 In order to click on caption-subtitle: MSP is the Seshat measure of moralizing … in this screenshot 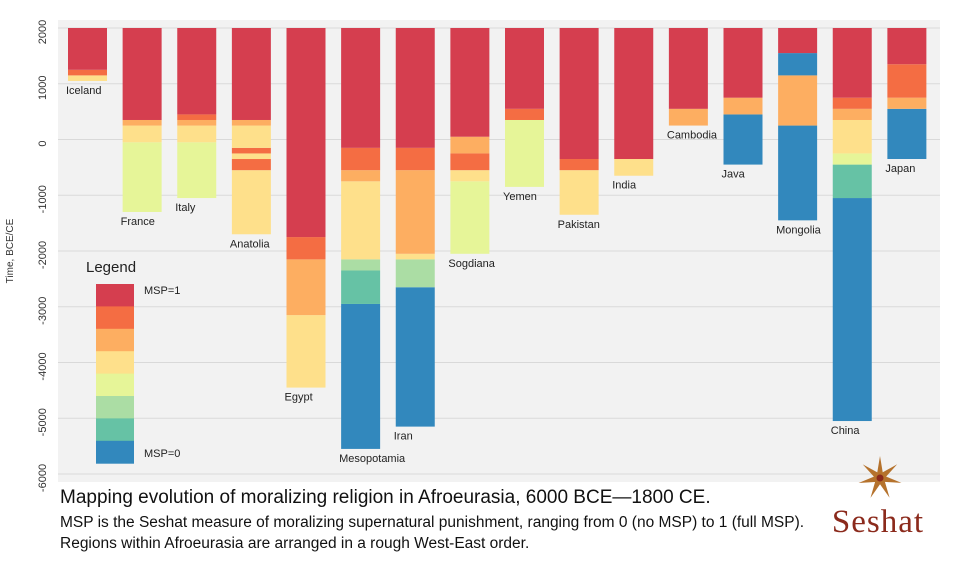, I will do `click(432, 533)`.